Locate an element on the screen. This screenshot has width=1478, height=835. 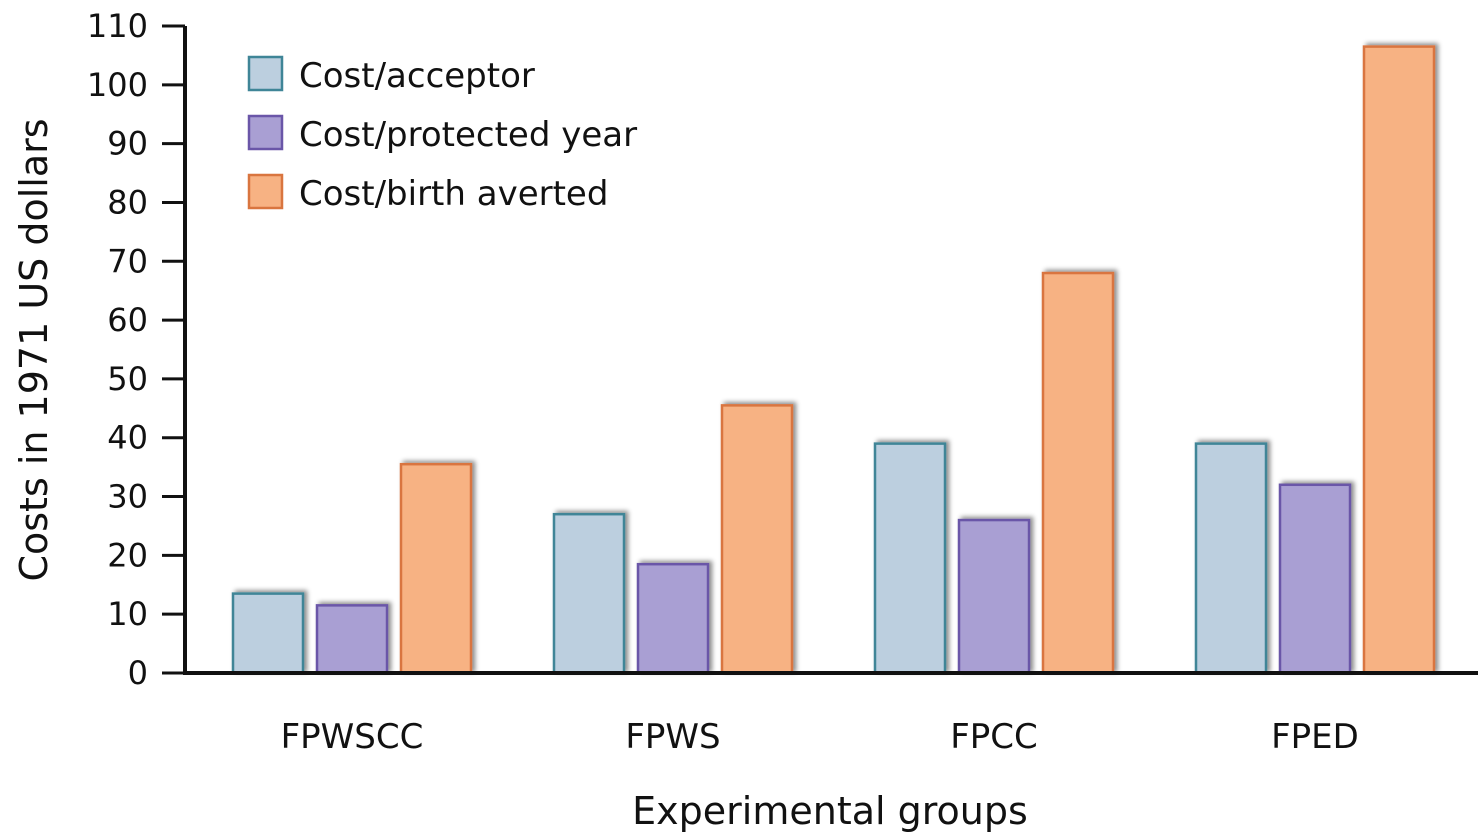
y-tick-label: 100 is located at coordinates (117, 85).